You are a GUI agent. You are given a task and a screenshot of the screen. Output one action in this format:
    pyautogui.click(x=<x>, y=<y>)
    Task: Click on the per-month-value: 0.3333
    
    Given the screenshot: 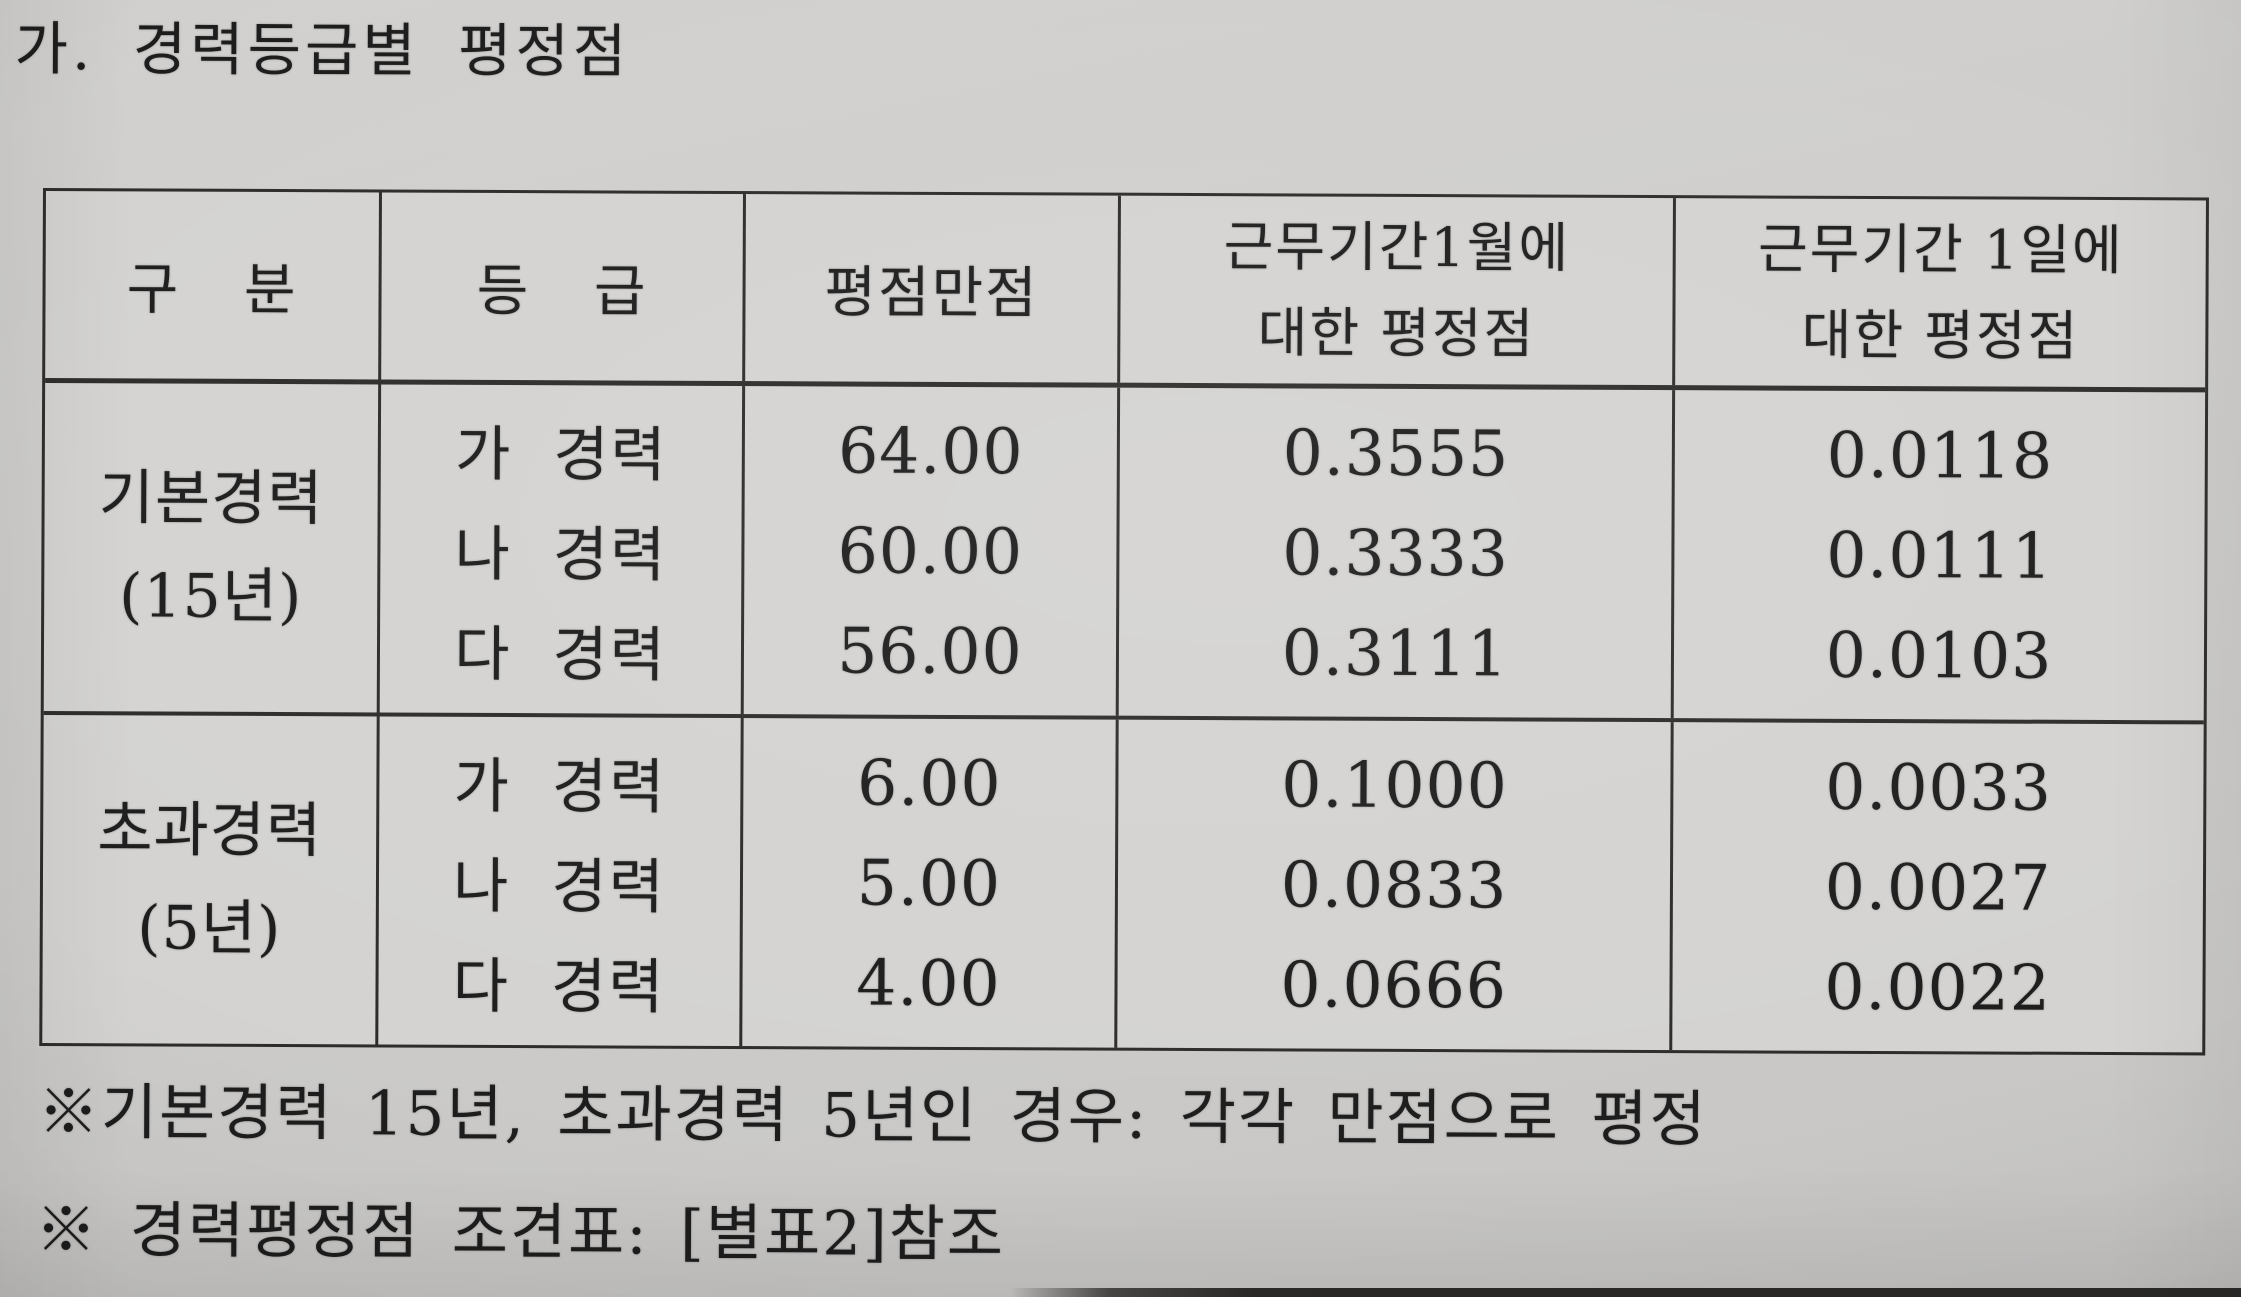 What is the action you would take?
    pyautogui.click(x=1395, y=552)
    